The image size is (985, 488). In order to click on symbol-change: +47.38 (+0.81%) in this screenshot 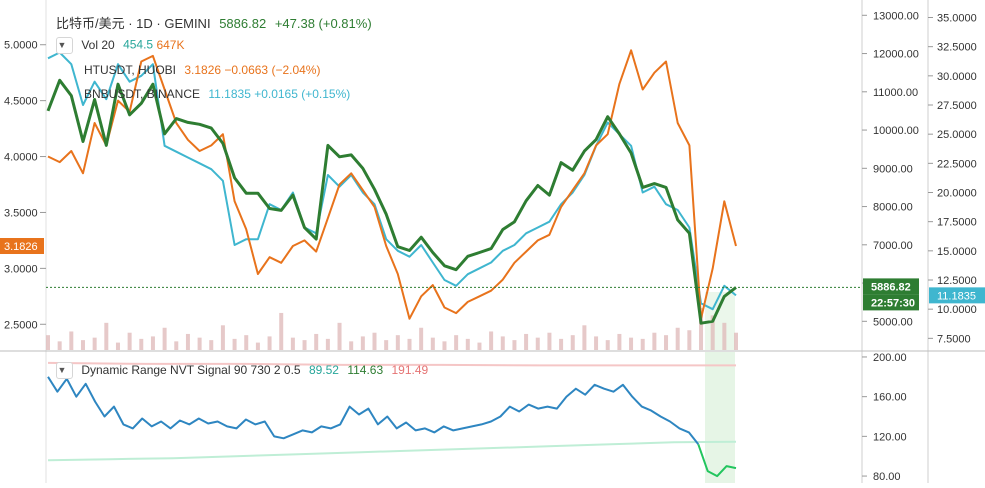, I will do `click(323, 23)`.